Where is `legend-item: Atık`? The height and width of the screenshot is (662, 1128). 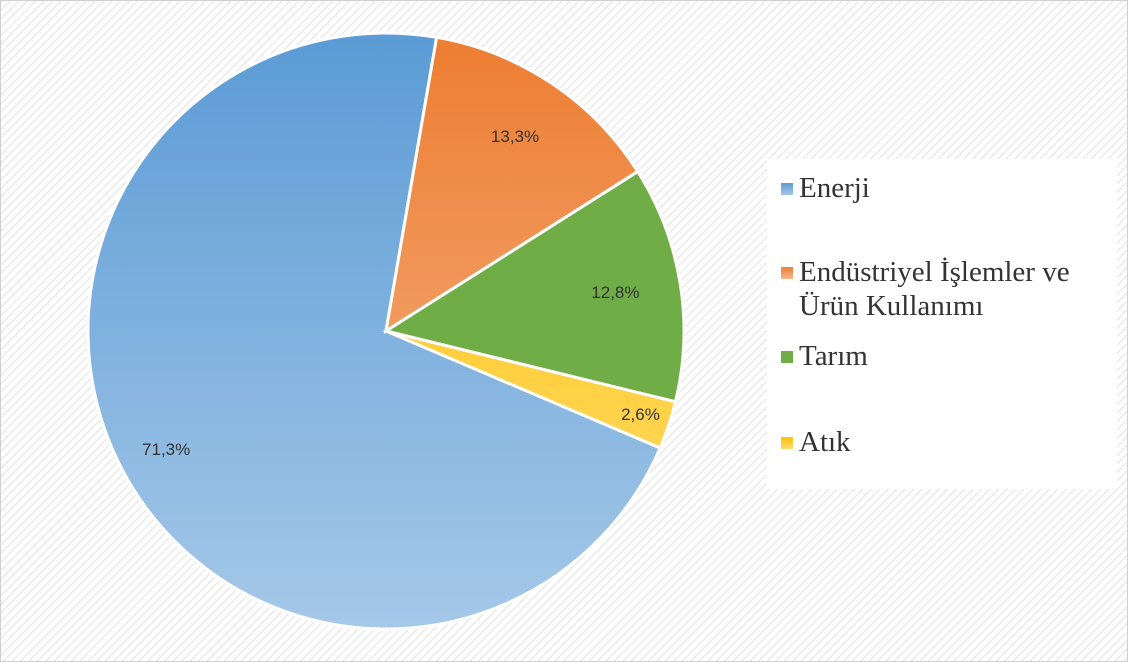 legend-item: Atık is located at coordinates (940, 442).